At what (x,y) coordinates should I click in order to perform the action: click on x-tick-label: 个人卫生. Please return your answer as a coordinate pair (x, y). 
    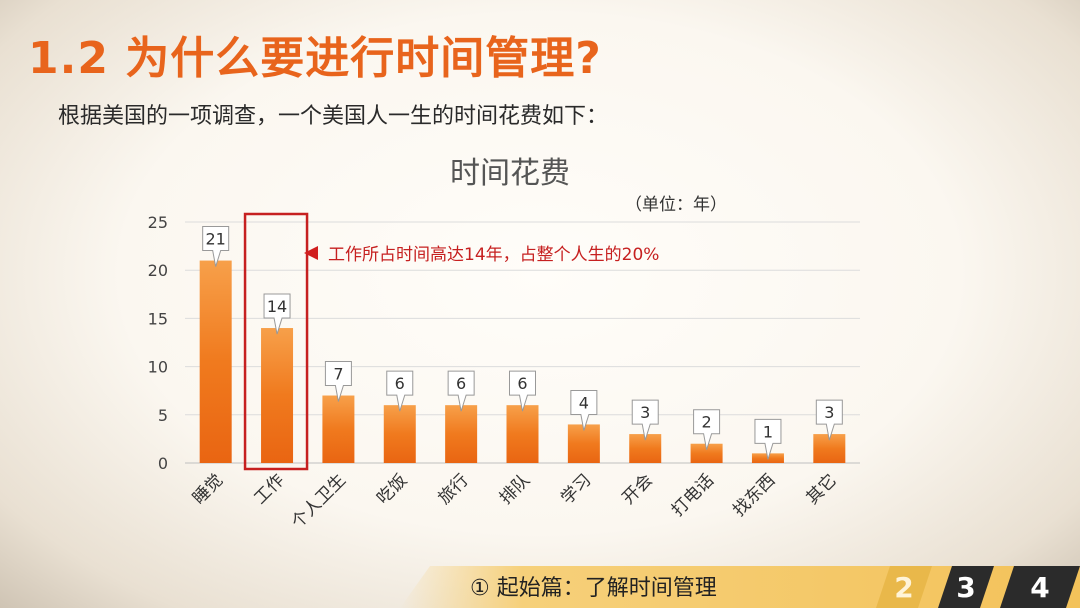
    Looking at the image, I should click on (319, 501).